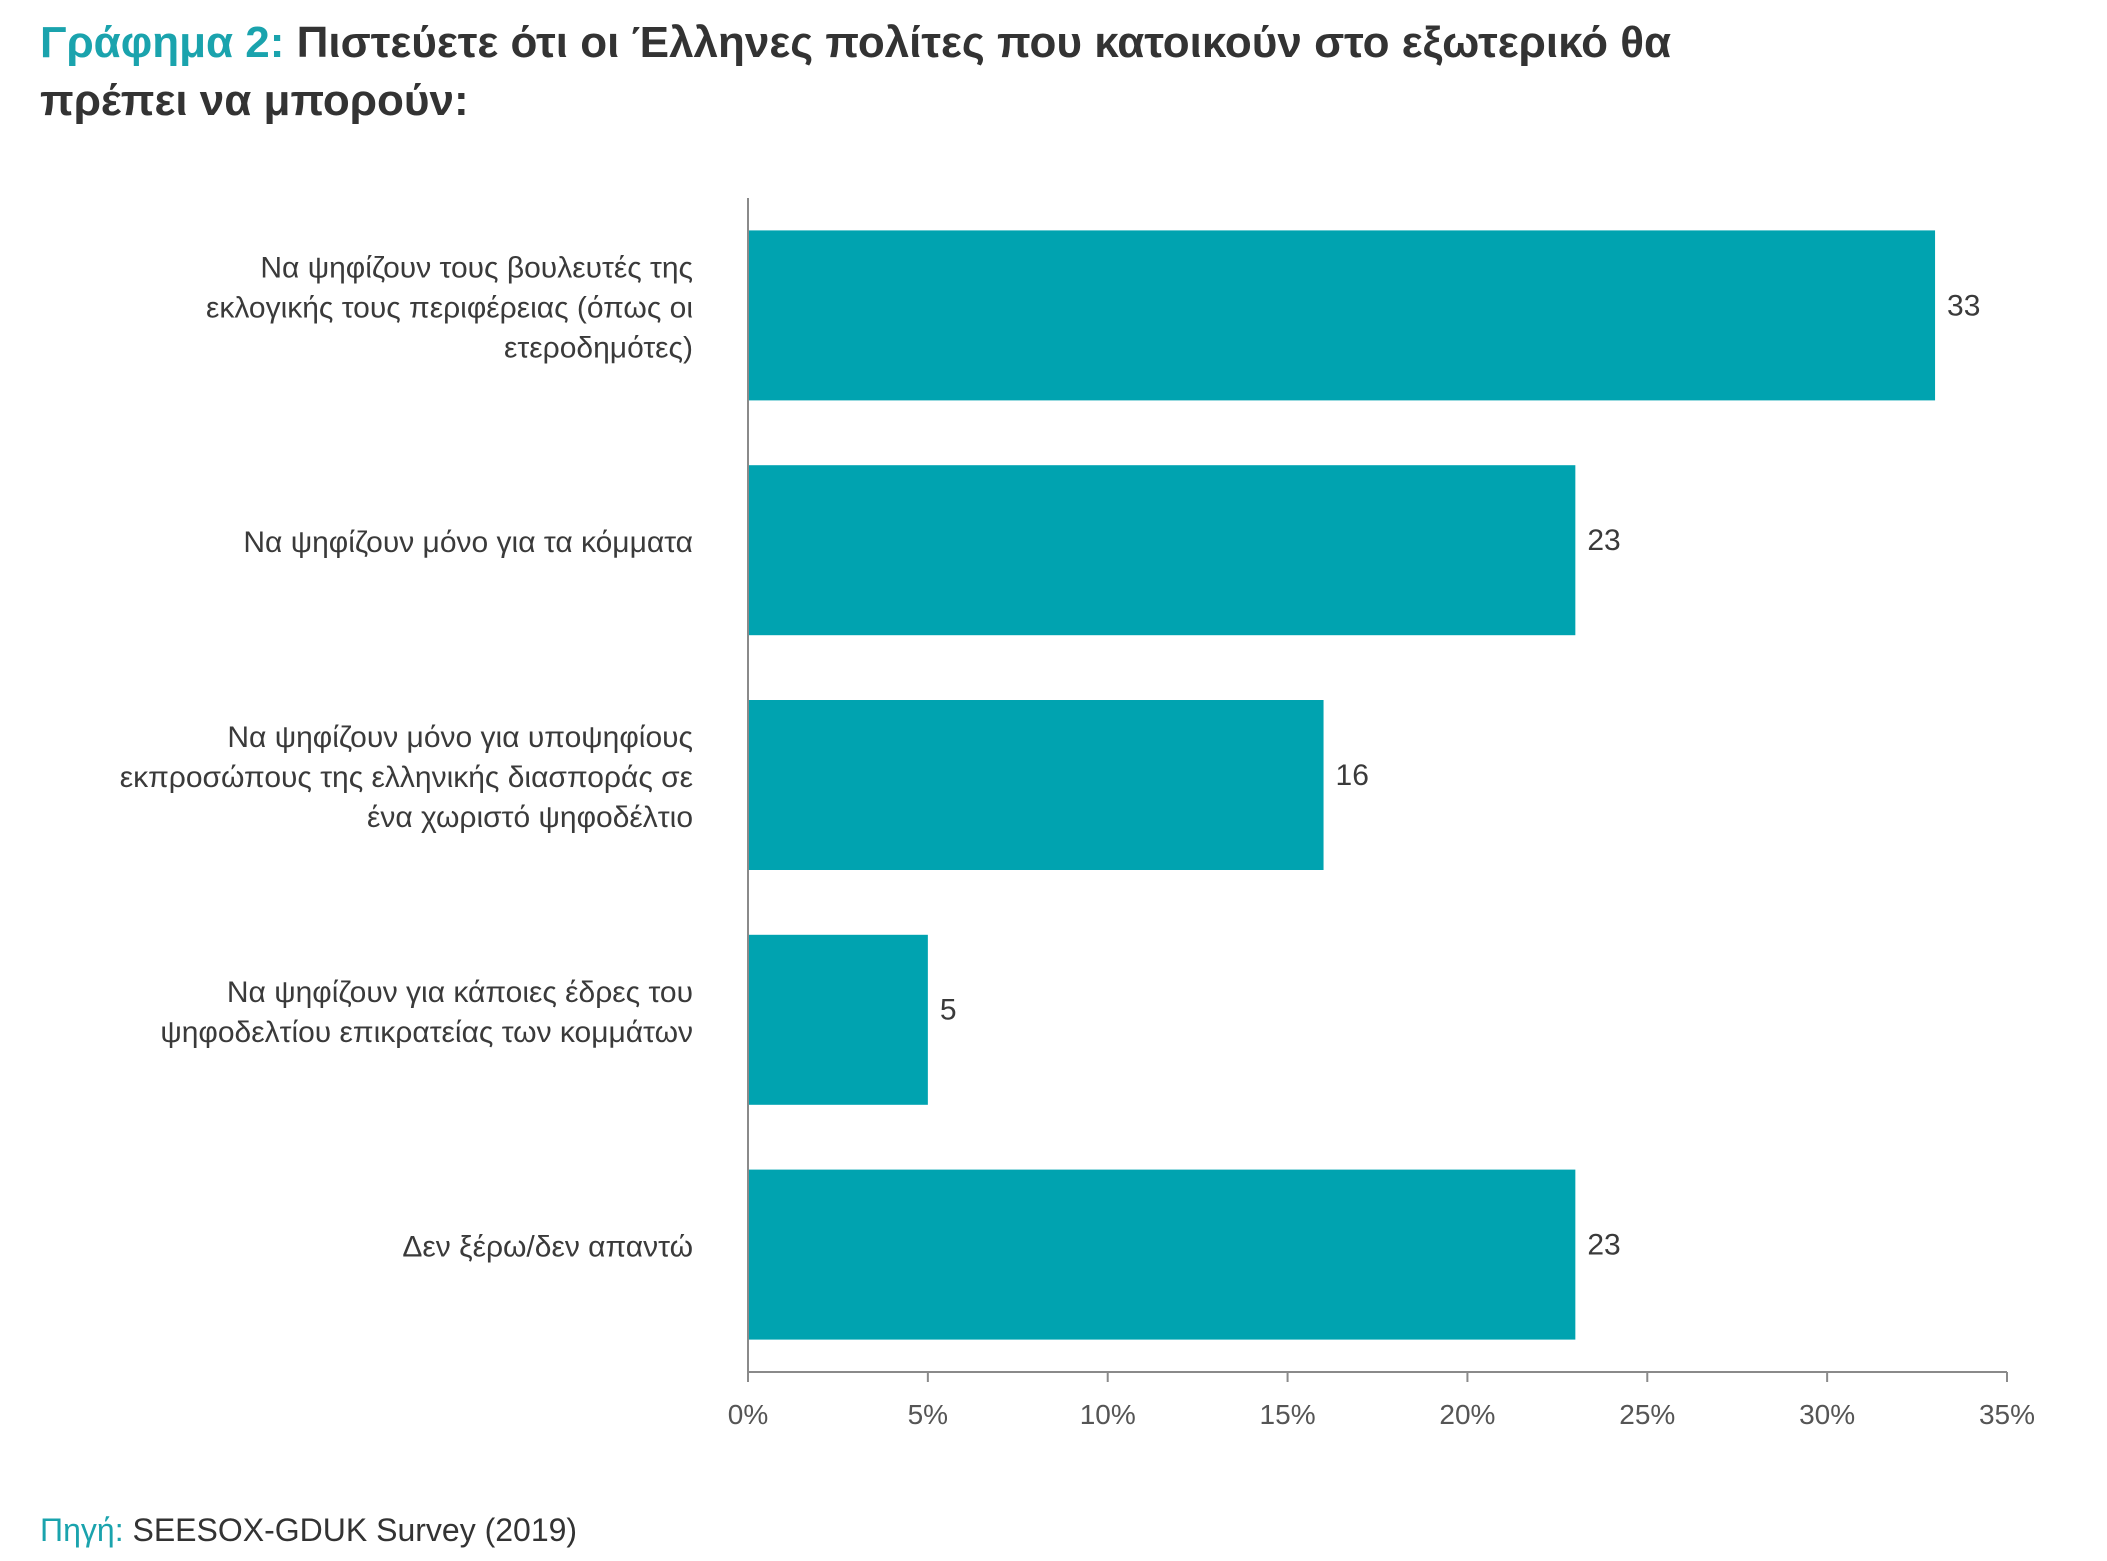 This screenshot has width=2107, height=1561. Describe the element at coordinates (948, 1010) in the screenshot. I see `data-label: 5` at that location.